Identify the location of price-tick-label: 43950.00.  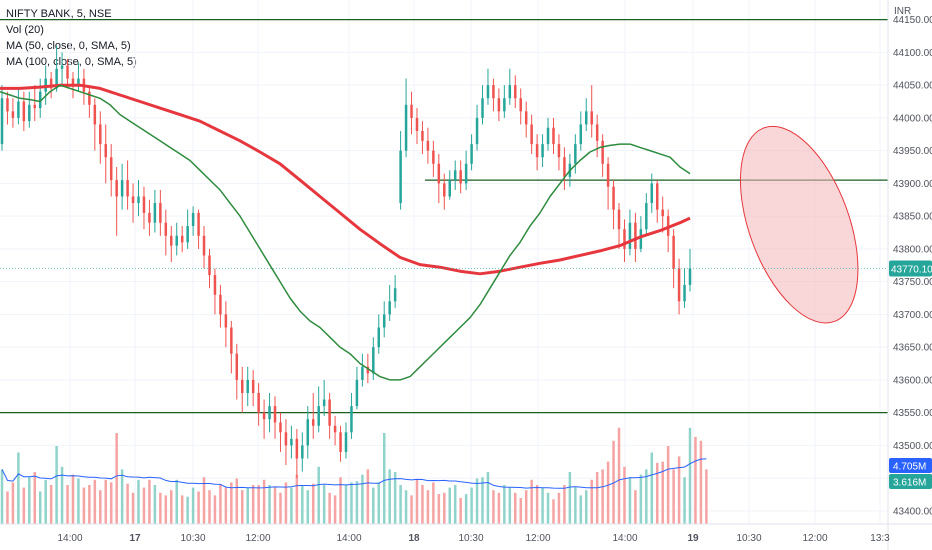
(912, 151).